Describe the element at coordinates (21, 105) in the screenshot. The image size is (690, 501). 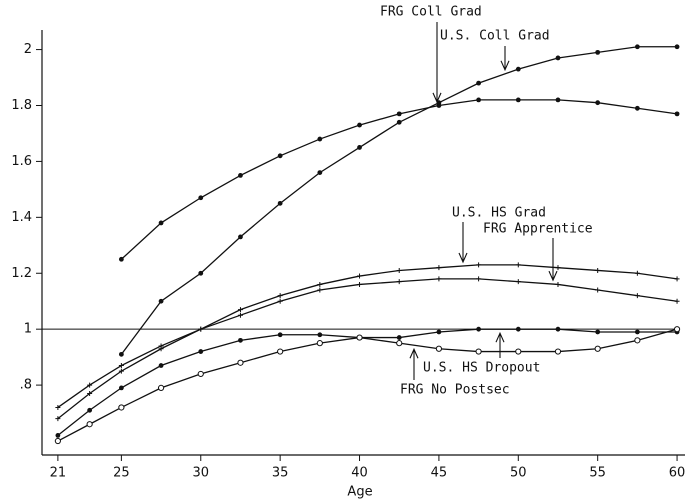
I see `y-tick-label: 1.8` at that location.